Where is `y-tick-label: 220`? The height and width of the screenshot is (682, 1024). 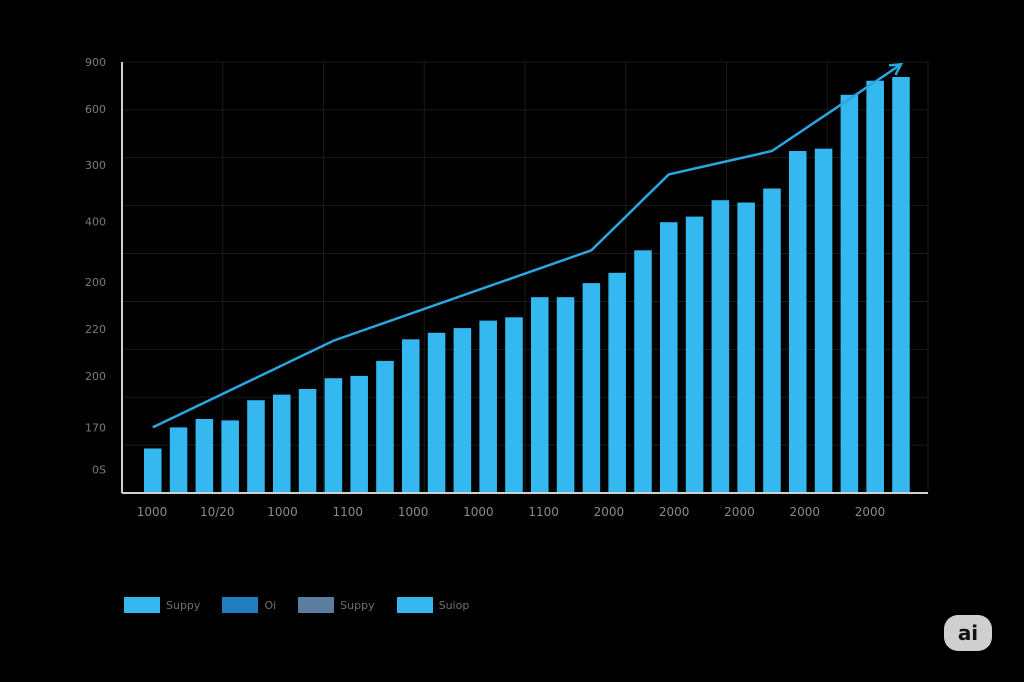 y-tick-label: 220 is located at coordinates (95, 329).